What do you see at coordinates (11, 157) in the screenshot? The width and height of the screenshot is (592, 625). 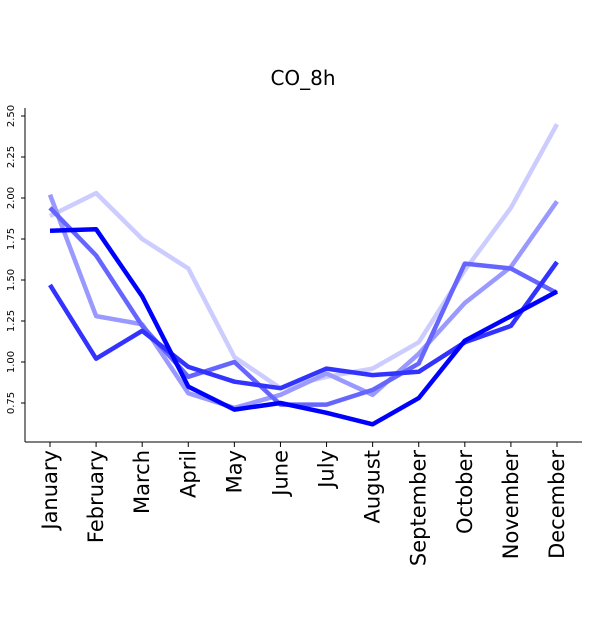 I see `y-tick-label: 2.25` at bounding box center [11, 157].